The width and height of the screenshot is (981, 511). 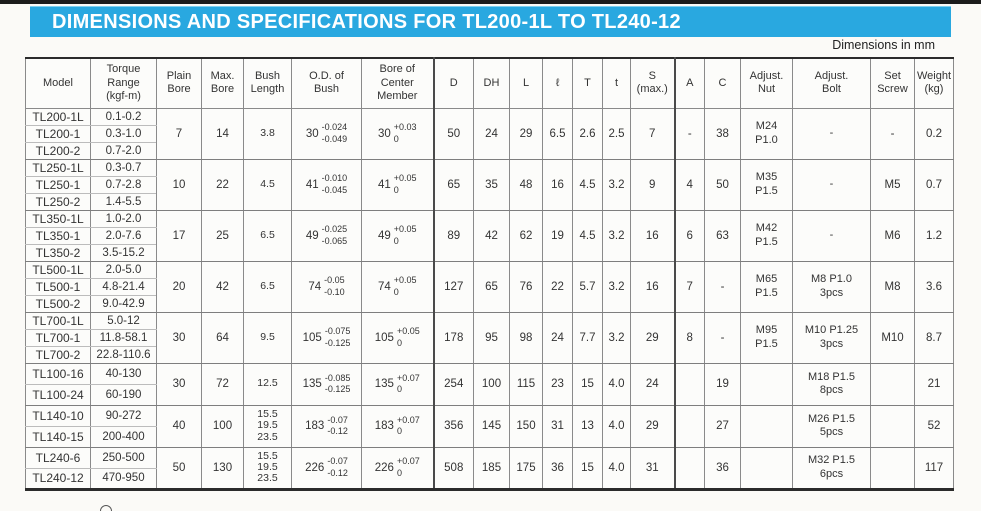 I want to click on set-screw-cell, so click(x=892, y=426).